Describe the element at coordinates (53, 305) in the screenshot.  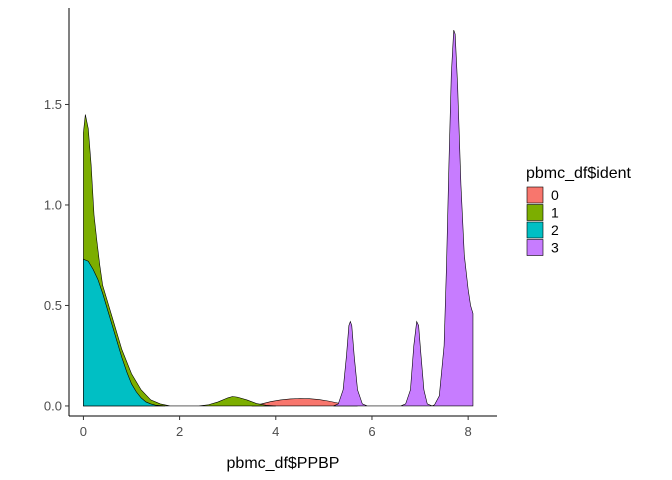
I see `y-tick-label: 0.5` at that location.